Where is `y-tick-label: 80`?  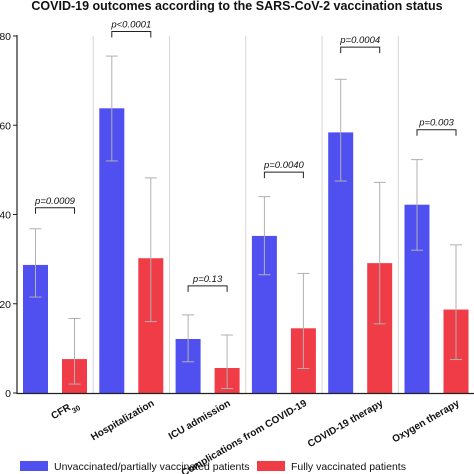
y-tick-label: 80 is located at coordinates (5, 37).